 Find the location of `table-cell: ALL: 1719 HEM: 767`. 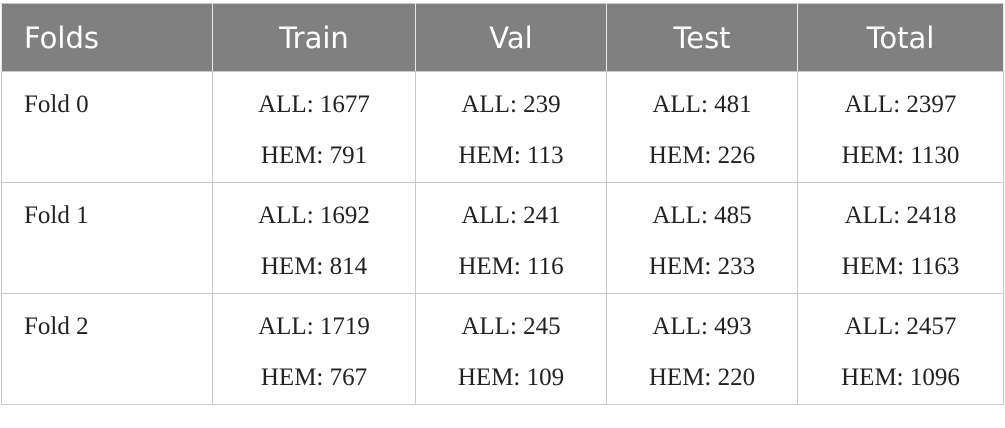

table-cell: ALL: 1719 HEM: 767 is located at coordinates (314, 349).